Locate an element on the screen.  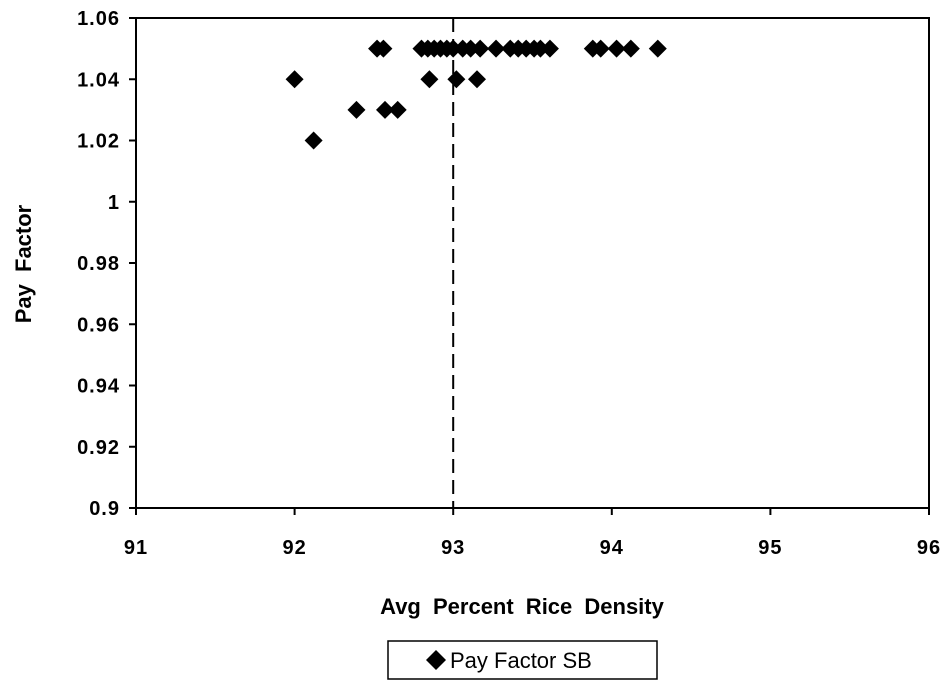
y-axis-title: Pay Factor is located at coordinates (23, 263).